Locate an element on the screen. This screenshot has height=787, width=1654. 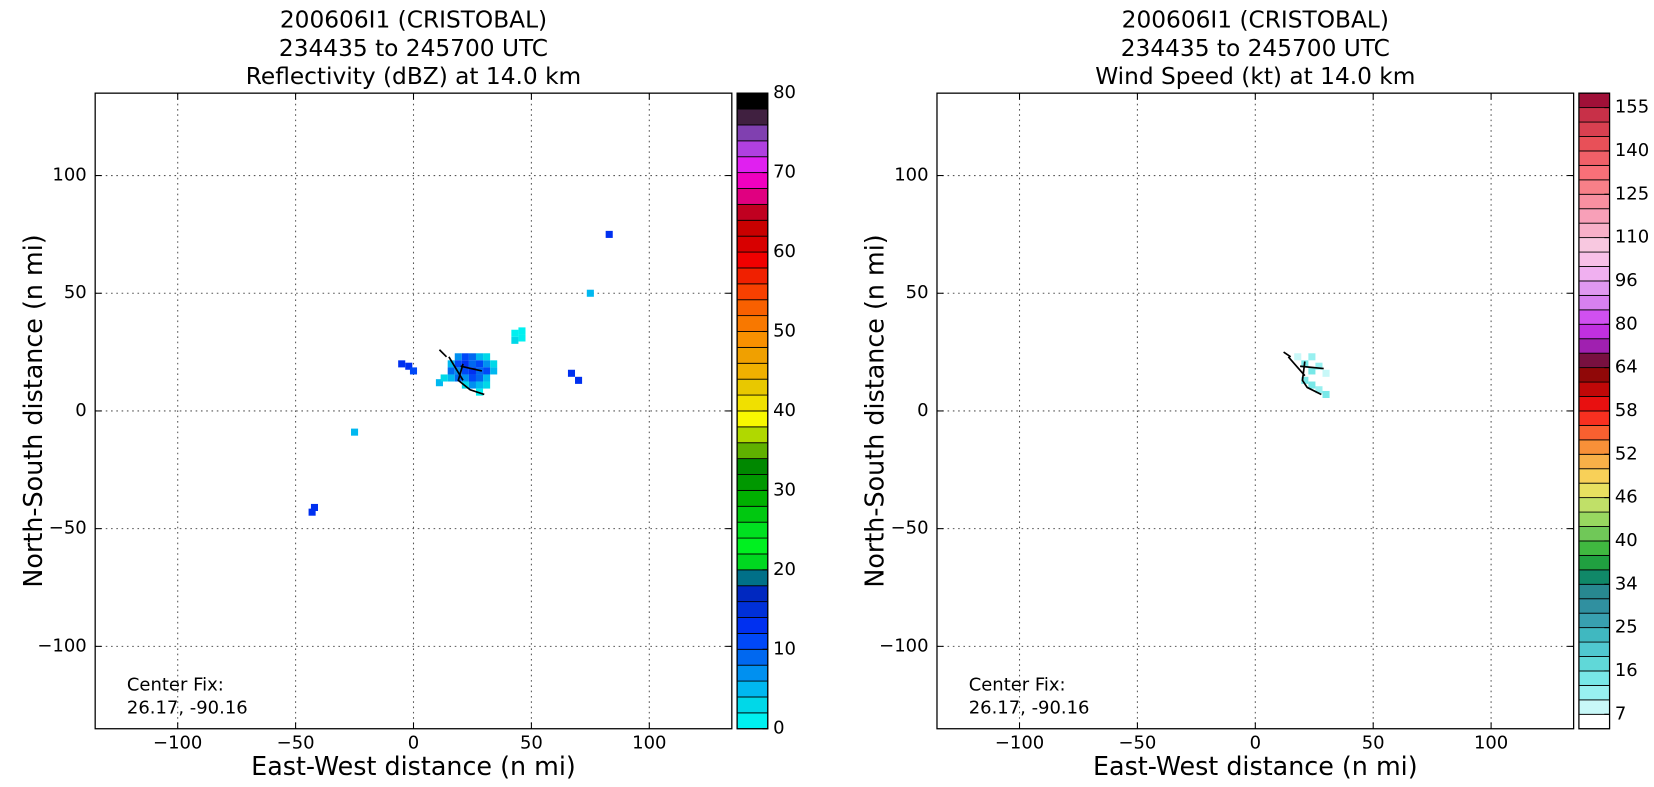
colorbar-tick-label: 58 is located at coordinates (1626, 410).